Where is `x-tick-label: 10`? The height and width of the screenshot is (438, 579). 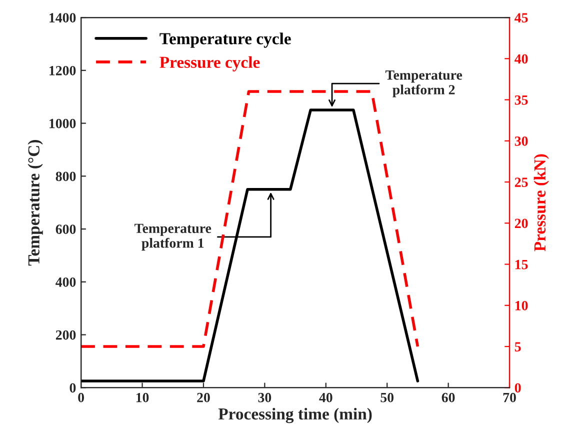 x-tick-label: 10 is located at coordinates (142, 397).